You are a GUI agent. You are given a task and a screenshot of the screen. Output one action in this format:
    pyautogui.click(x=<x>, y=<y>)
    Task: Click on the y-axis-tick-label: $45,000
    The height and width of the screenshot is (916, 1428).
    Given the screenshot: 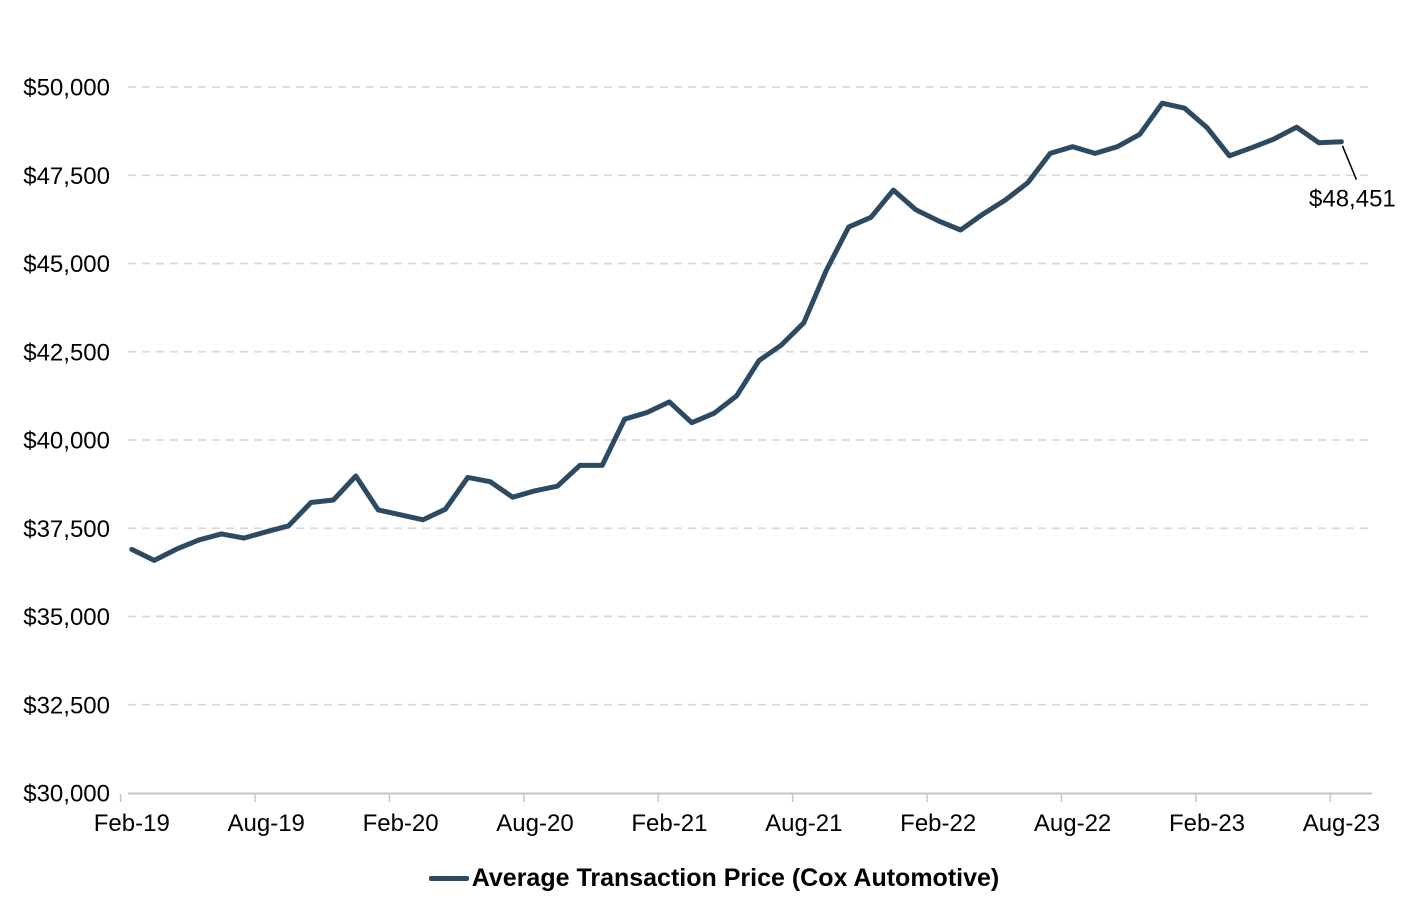 What is the action you would take?
    pyautogui.click(x=66, y=264)
    